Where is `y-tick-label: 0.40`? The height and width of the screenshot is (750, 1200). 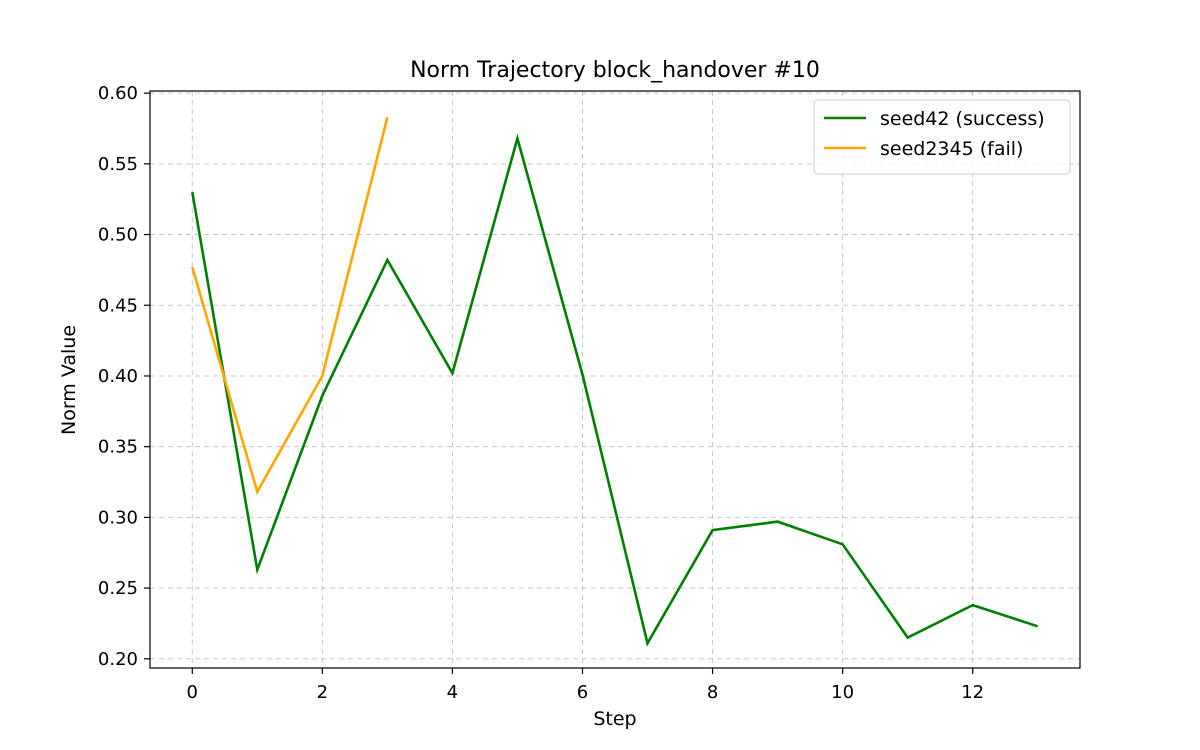
y-tick-label: 0.40 is located at coordinates (118, 376).